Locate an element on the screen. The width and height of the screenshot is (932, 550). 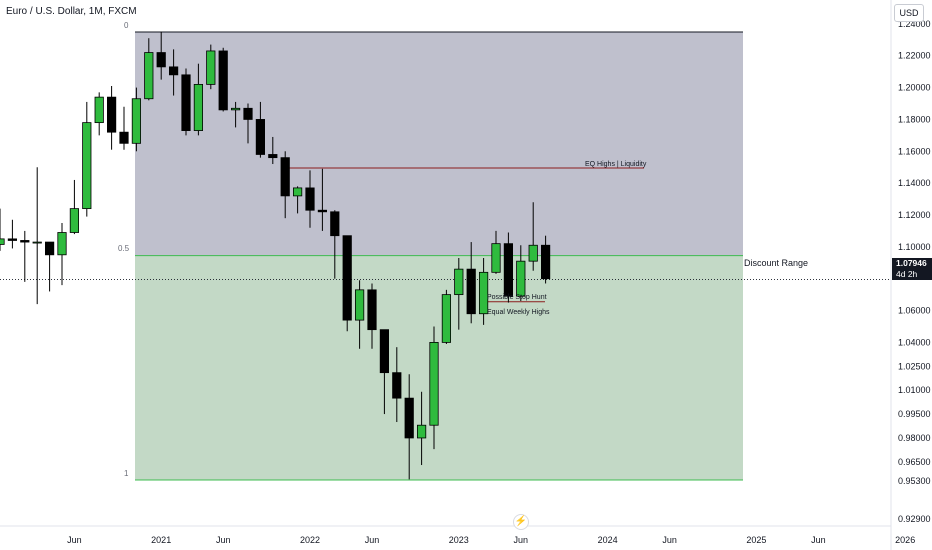
price-tick-label: 0.95300 is located at coordinates (914, 481).